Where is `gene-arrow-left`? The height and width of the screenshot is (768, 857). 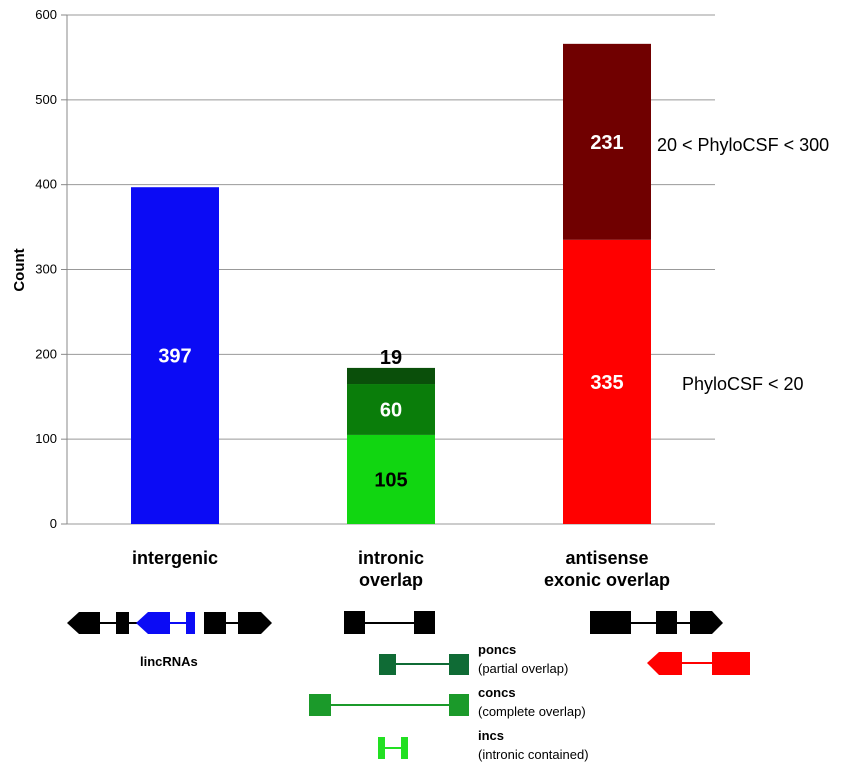
gene-arrow-left is located at coordinates (83, 623).